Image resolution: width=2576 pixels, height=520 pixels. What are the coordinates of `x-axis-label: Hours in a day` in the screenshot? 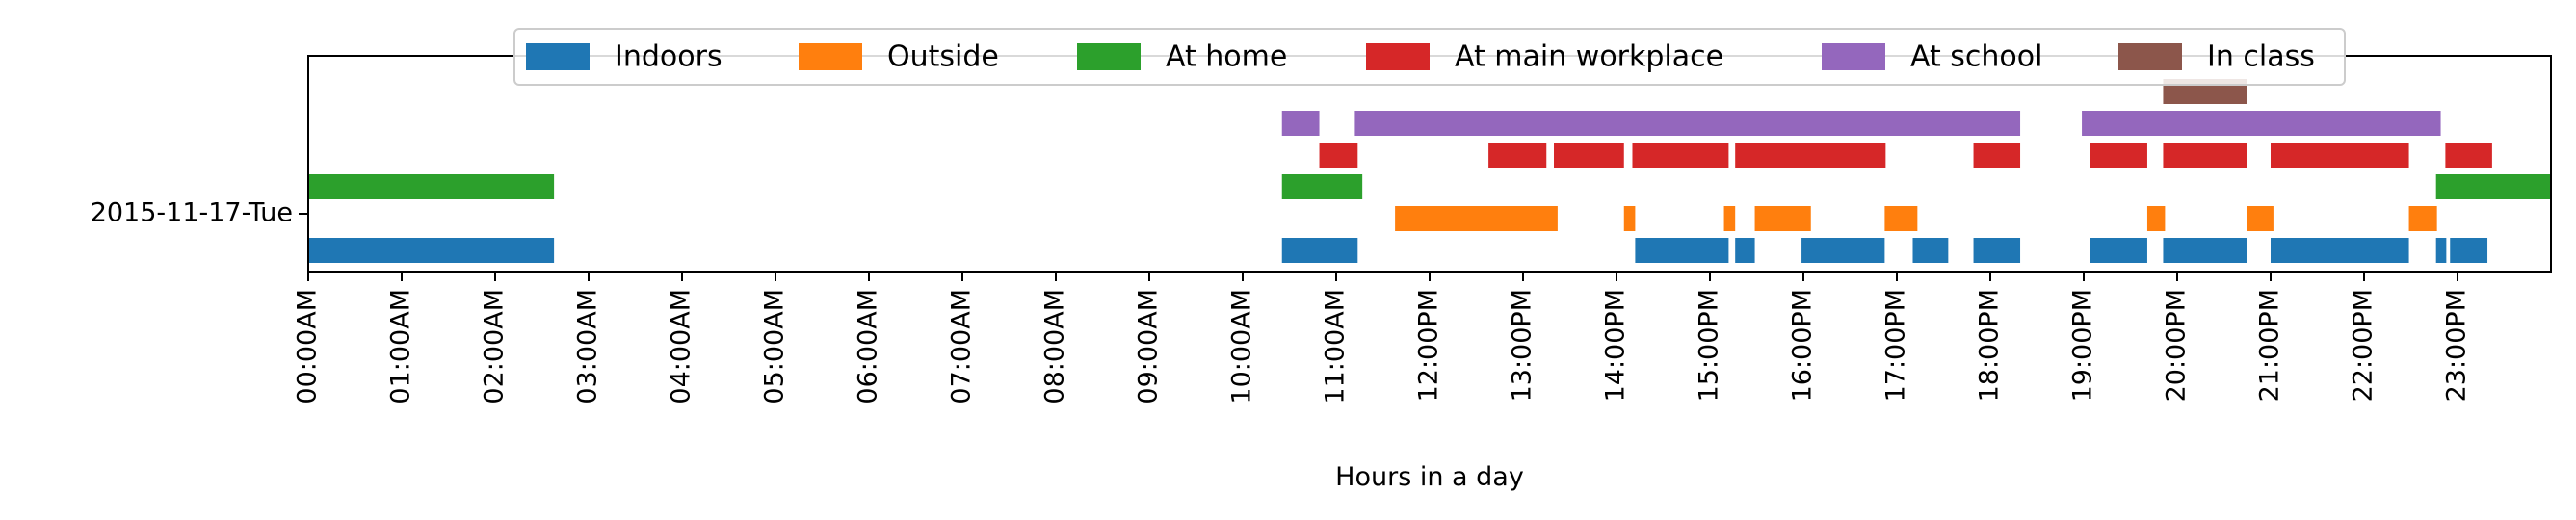 It's located at (1430, 477).